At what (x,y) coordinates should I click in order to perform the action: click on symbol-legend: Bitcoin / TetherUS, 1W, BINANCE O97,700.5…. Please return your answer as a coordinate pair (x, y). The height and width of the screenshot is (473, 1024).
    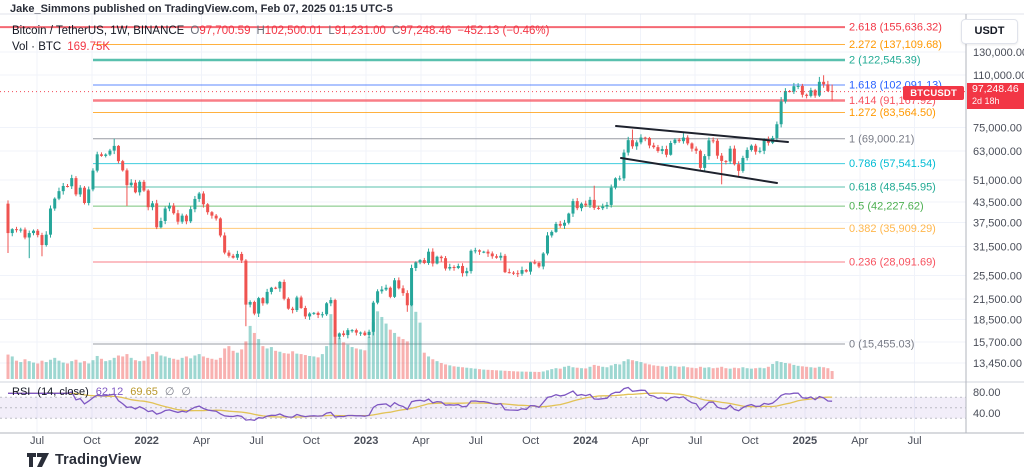
    Looking at the image, I should click on (281, 31).